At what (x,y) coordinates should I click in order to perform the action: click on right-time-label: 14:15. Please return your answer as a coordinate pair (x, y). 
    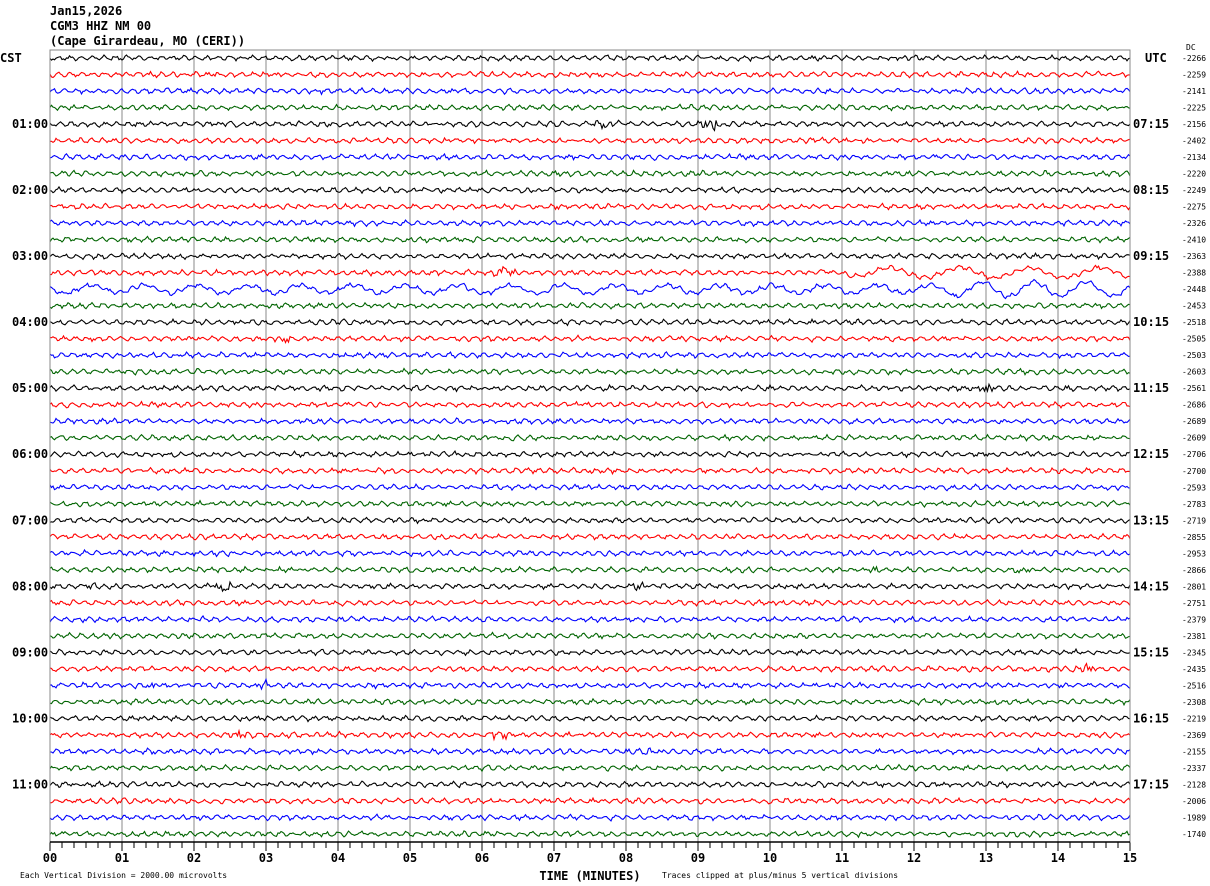
    Looking at the image, I should click on (1151, 586).